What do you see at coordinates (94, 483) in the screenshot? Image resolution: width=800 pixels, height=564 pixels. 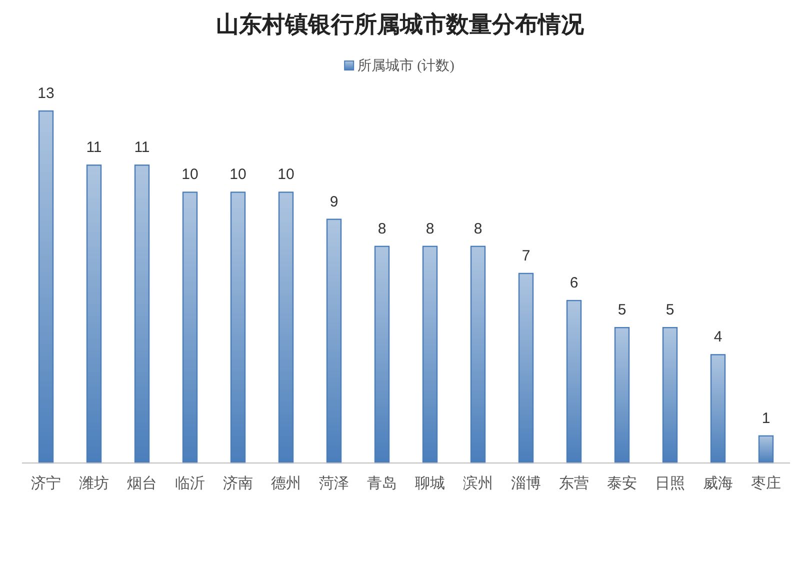 I see `x-tick-label: 潍坊` at bounding box center [94, 483].